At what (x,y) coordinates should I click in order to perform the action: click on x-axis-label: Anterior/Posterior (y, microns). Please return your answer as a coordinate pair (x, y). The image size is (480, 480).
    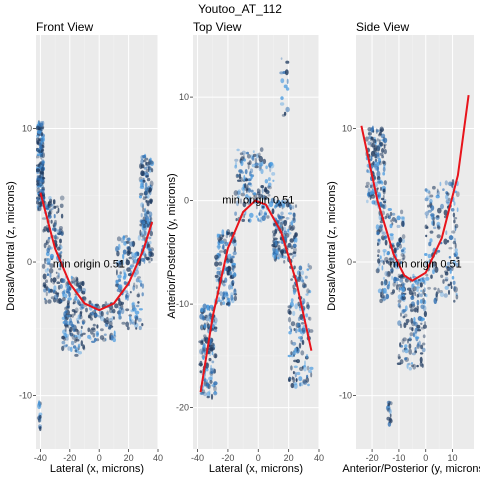
    Looking at the image, I should click on (411, 469).